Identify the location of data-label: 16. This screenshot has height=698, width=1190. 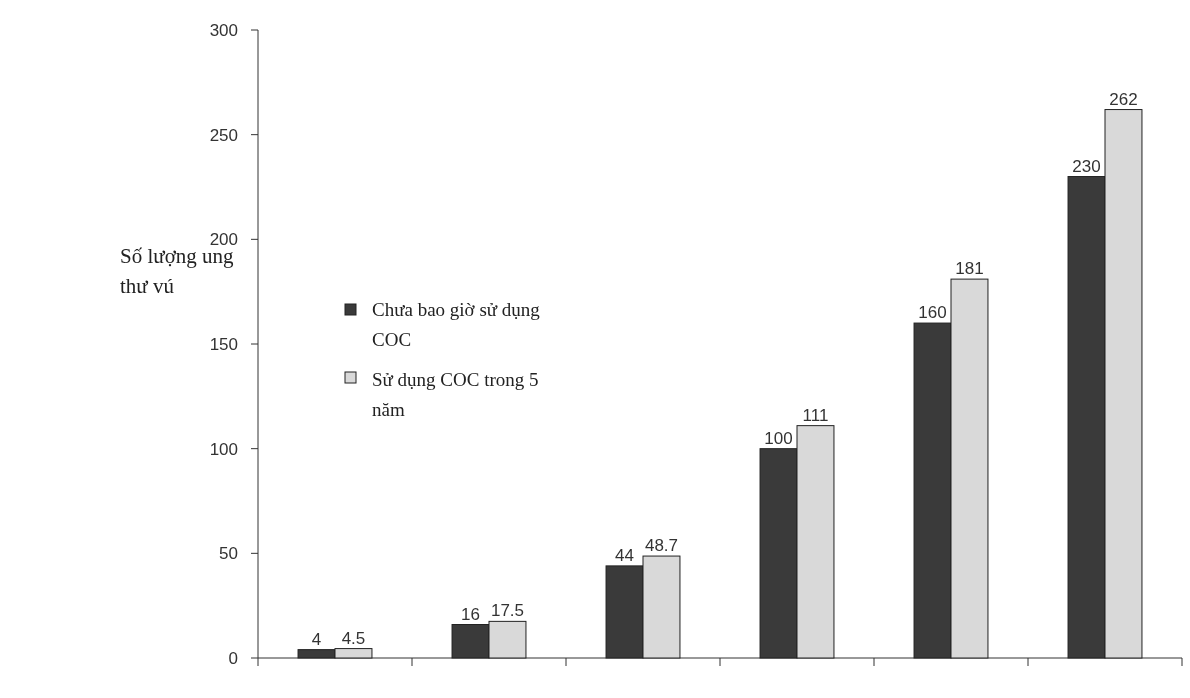
(470, 614).